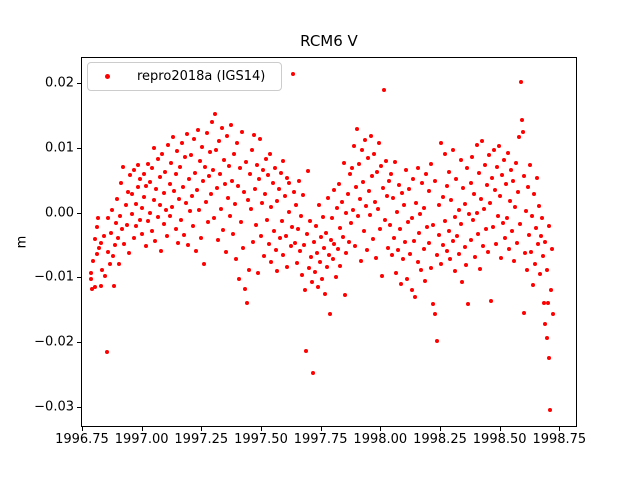 This screenshot has width=640, height=480. Describe the element at coordinates (440, 439) in the screenshot. I see `x-axis-tick-label: 1998.25` at that location.